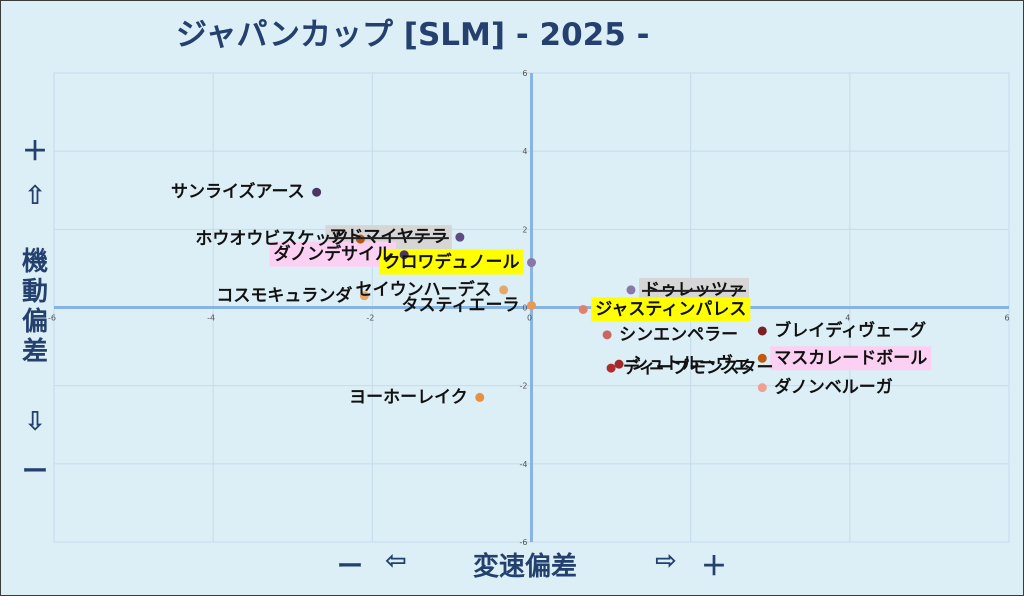 Image resolution: width=1024 pixels, height=596 pixels. What do you see at coordinates (461, 306) in the screenshot?
I see `point-label: タスティエーラ` at bounding box center [461, 306].